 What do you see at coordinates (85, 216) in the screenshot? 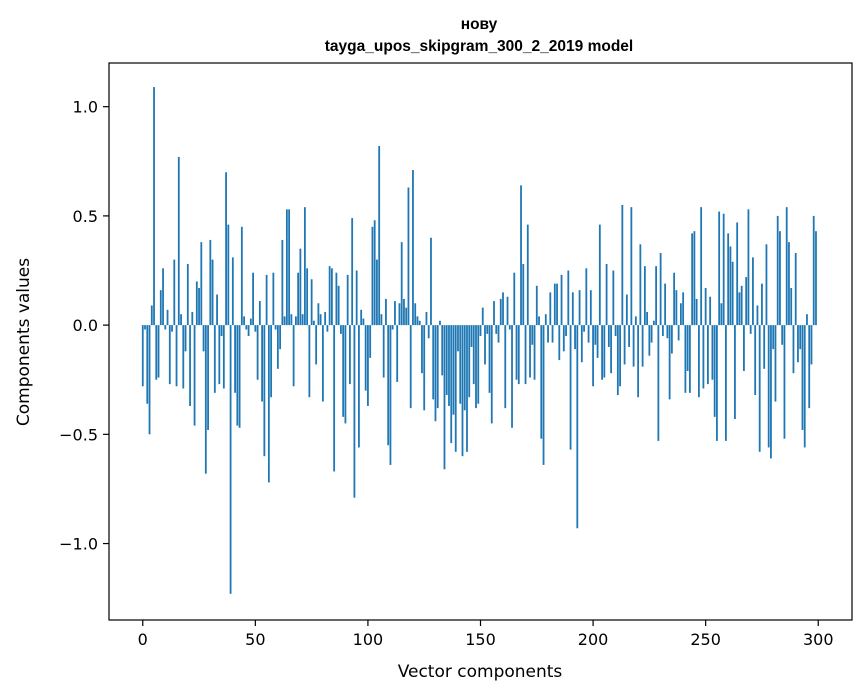
I see `y-tick-label: 0.5` at bounding box center [85, 216].